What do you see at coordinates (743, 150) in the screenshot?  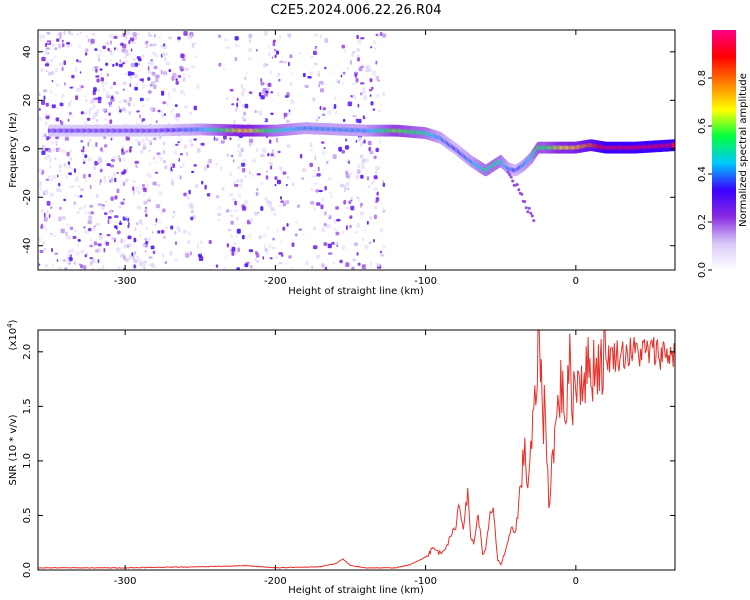 I see `colorbar-label: Normalized spectral amplitude` at bounding box center [743, 150].